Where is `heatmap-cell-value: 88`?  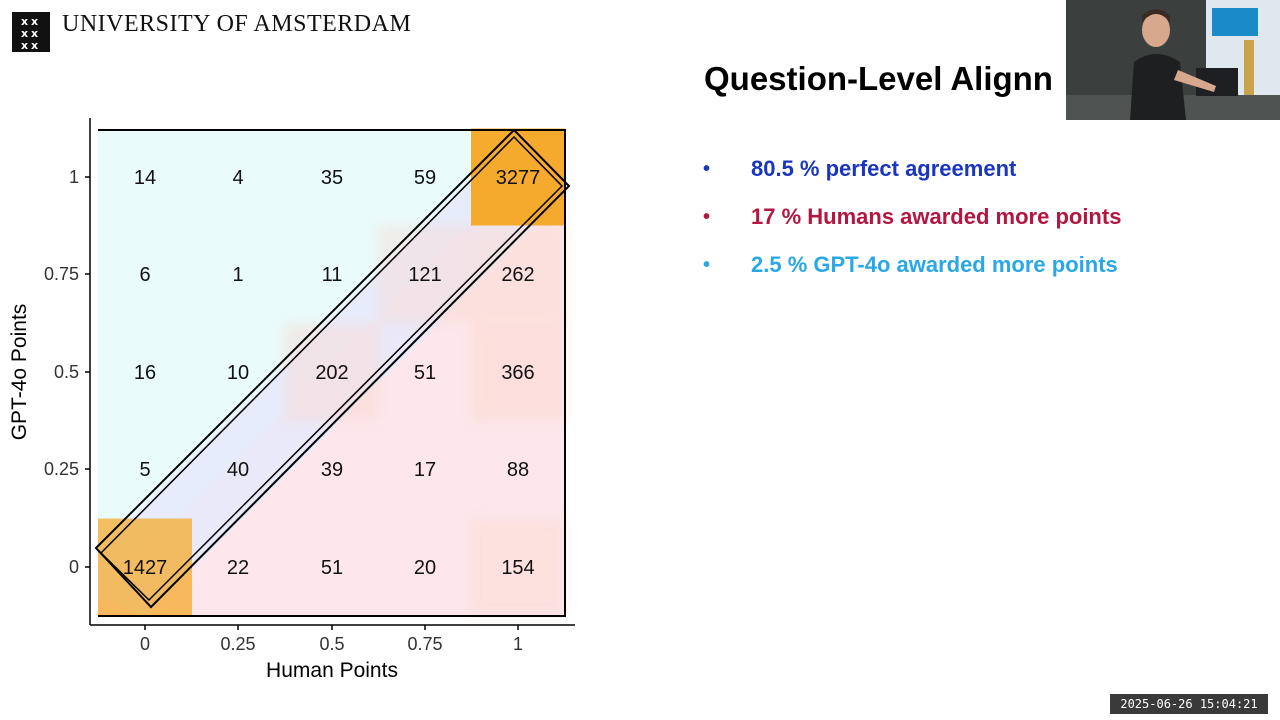 heatmap-cell-value: 88 is located at coordinates (518, 470).